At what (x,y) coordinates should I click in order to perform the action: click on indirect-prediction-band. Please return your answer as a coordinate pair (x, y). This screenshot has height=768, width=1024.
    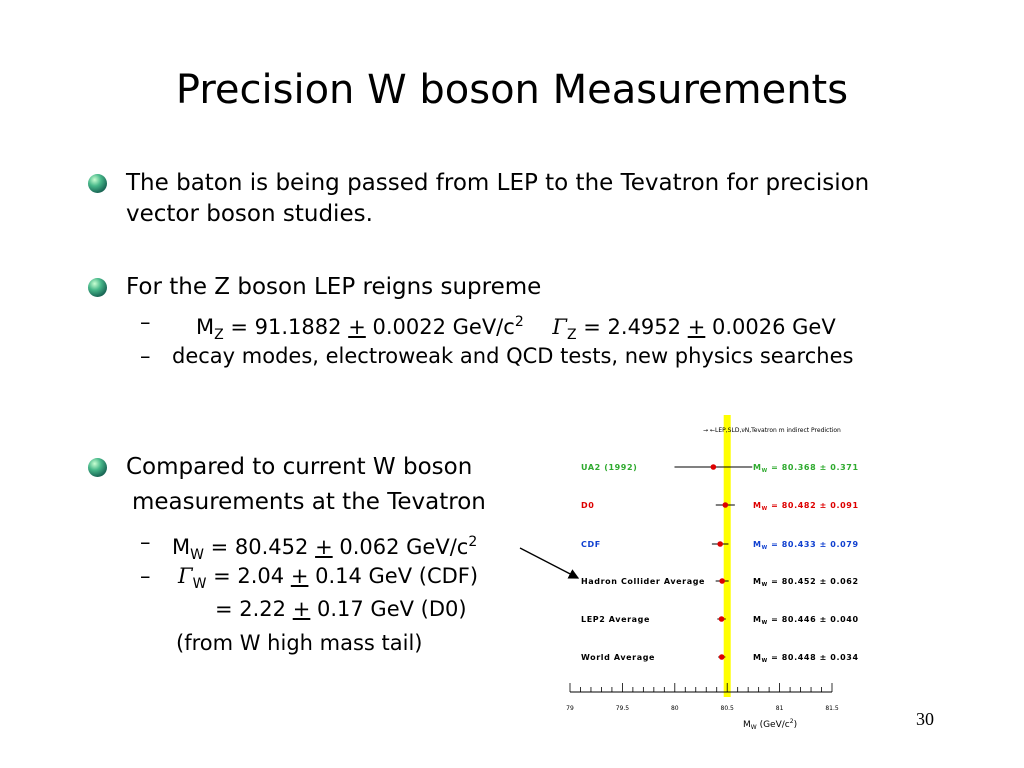
    Looking at the image, I should click on (727, 556).